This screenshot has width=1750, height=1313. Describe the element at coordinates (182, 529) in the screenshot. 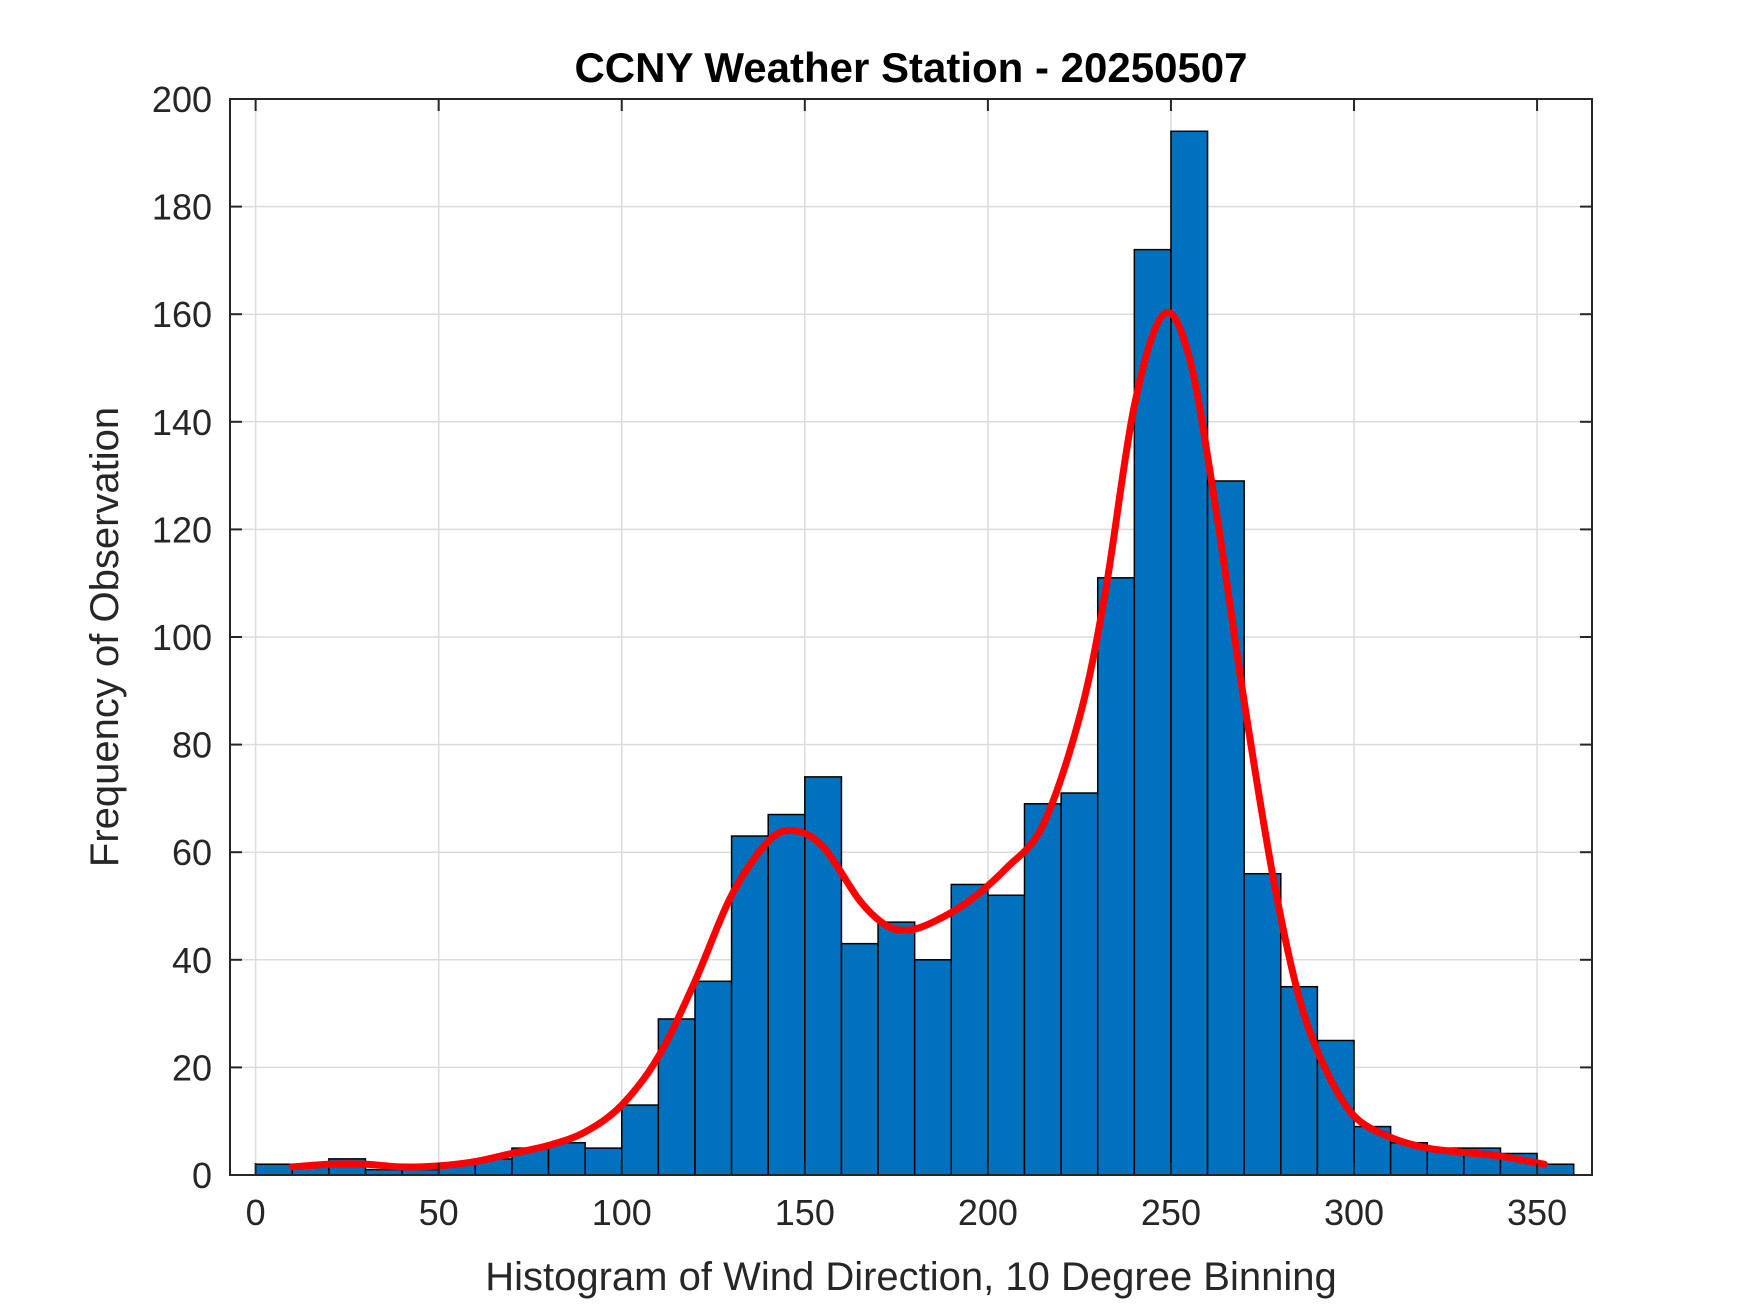

I see `y-tick-label: 120` at that location.